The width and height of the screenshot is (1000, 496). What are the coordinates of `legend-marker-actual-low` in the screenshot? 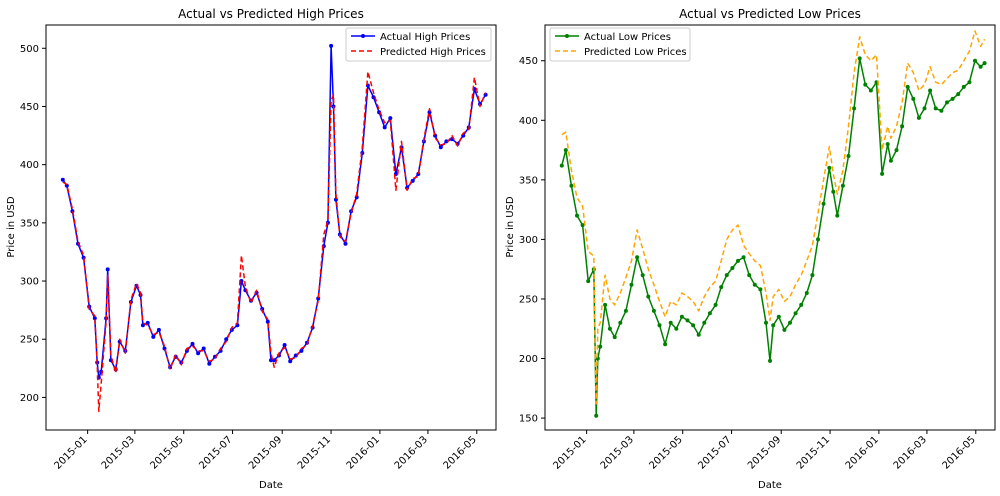 It's located at (567, 36).